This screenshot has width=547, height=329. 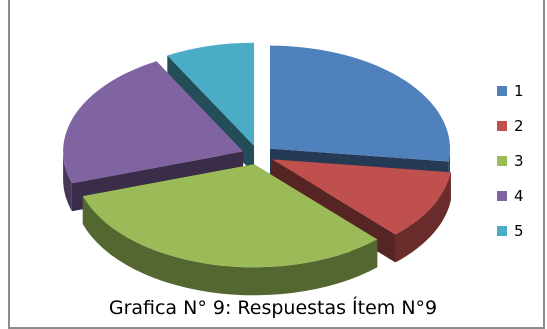 What do you see at coordinates (510, 161) in the screenshot?
I see `legend: 1 2 3 4 5` at bounding box center [510, 161].